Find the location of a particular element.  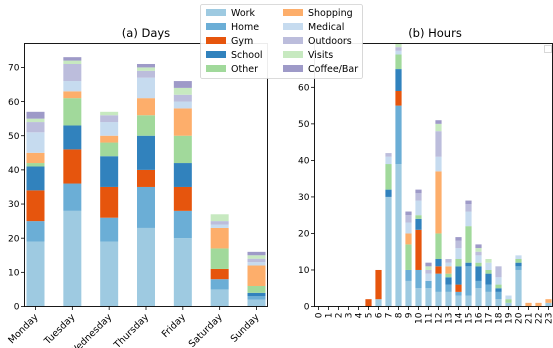

bar-hours-8-gym is located at coordinates (398, 98).